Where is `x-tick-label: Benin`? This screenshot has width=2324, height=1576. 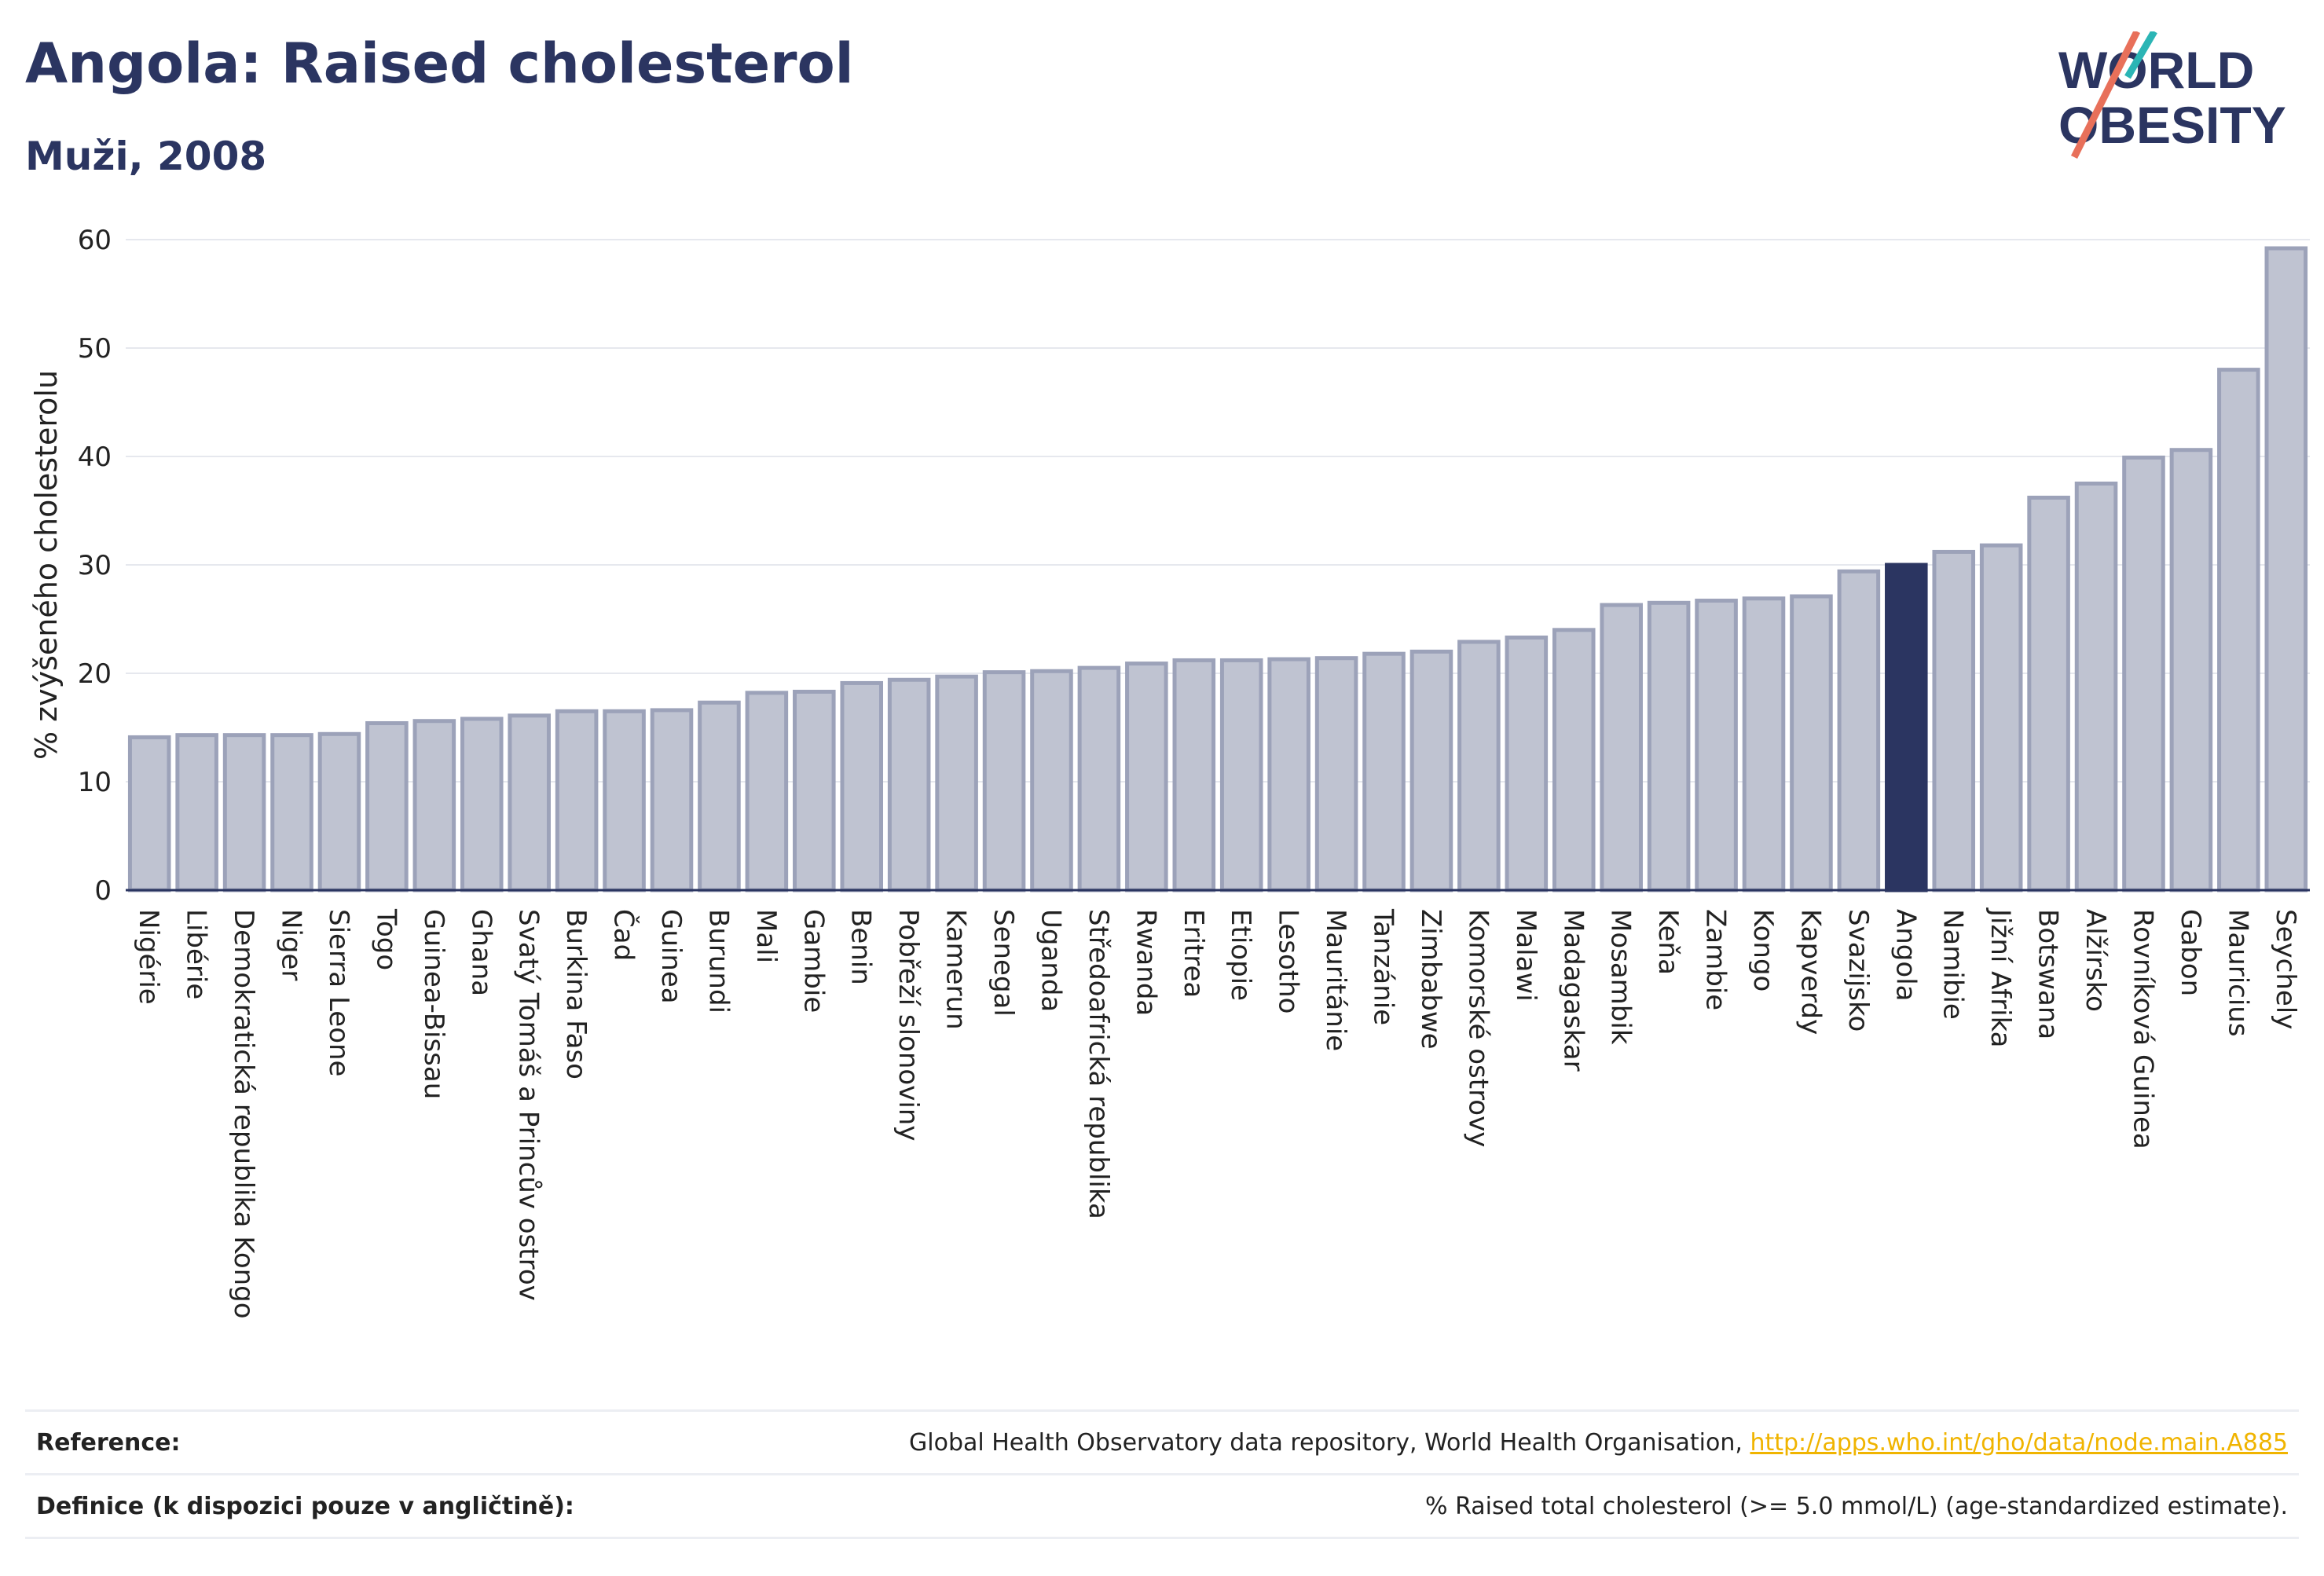
x-tick-label: Benin is located at coordinates (861, 947).